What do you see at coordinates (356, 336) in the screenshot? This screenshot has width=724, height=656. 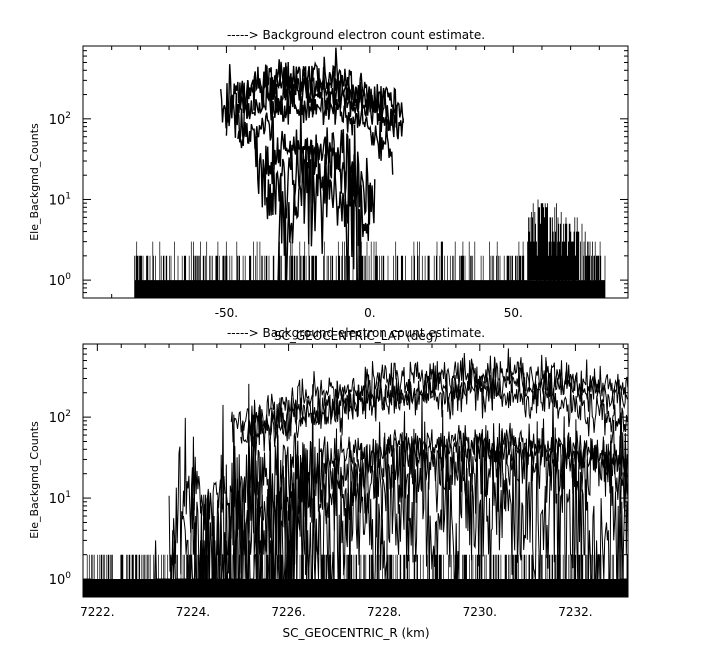 I see `x-axis-label: SC_GEOCENTRIC_LAT (deg)` at bounding box center [356, 336].